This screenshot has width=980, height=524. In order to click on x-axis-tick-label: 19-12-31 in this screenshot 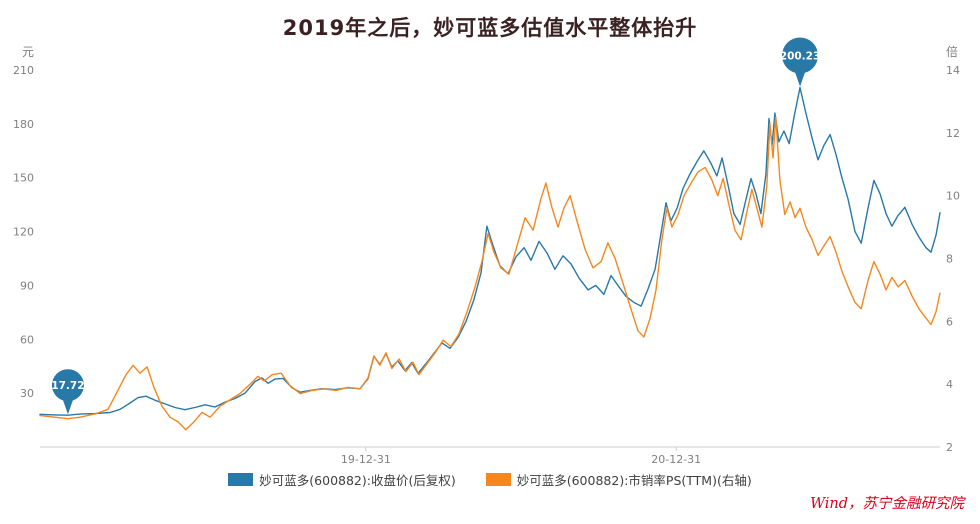, I will do `click(366, 459)`.